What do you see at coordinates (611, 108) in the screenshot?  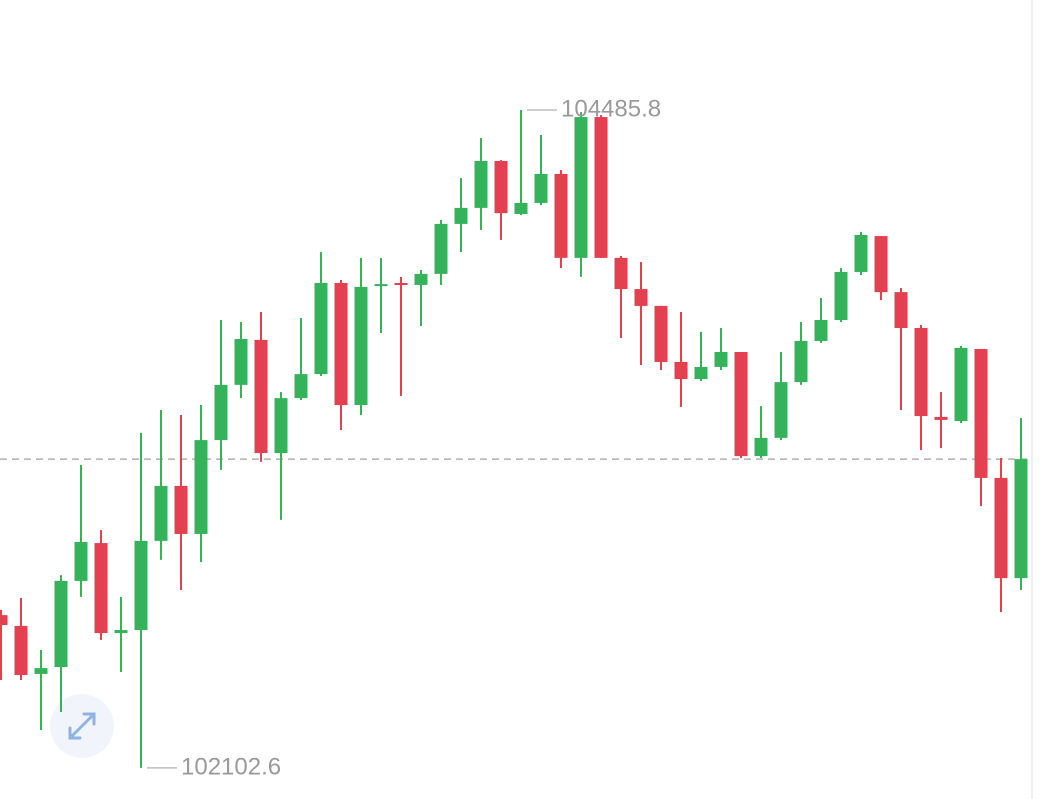 I see `extreme-label: 104485.8` at bounding box center [611, 108].